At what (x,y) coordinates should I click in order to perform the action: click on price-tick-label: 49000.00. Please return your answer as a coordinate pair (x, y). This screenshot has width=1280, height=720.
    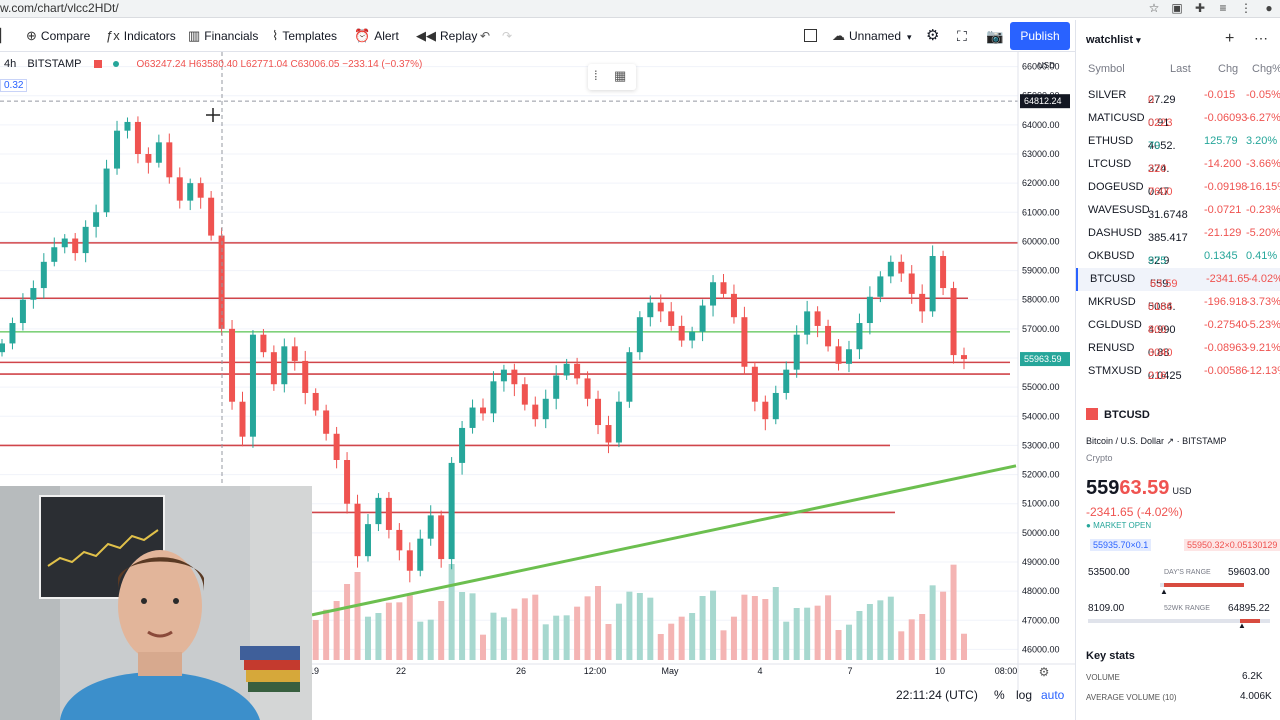
    Looking at the image, I should click on (1041, 562).